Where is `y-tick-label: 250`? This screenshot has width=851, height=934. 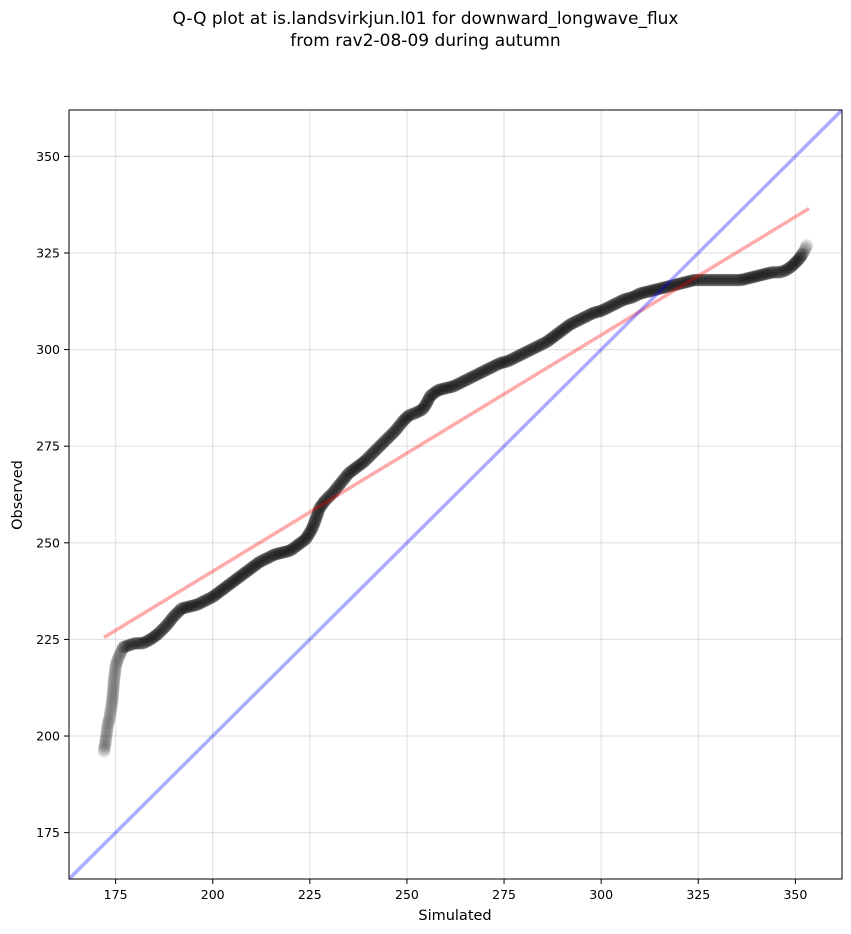
y-tick-label: 250 is located at coordinates (48, 542).